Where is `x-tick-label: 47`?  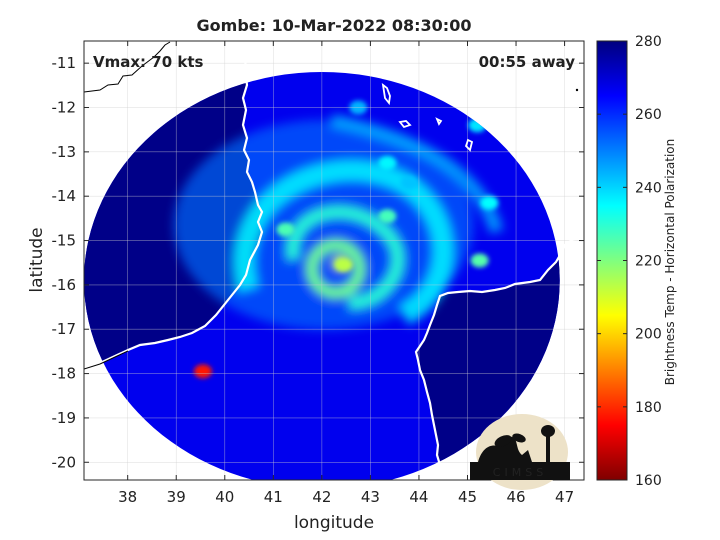
x-tick-label: 47 is located at coordinates (564, 497).